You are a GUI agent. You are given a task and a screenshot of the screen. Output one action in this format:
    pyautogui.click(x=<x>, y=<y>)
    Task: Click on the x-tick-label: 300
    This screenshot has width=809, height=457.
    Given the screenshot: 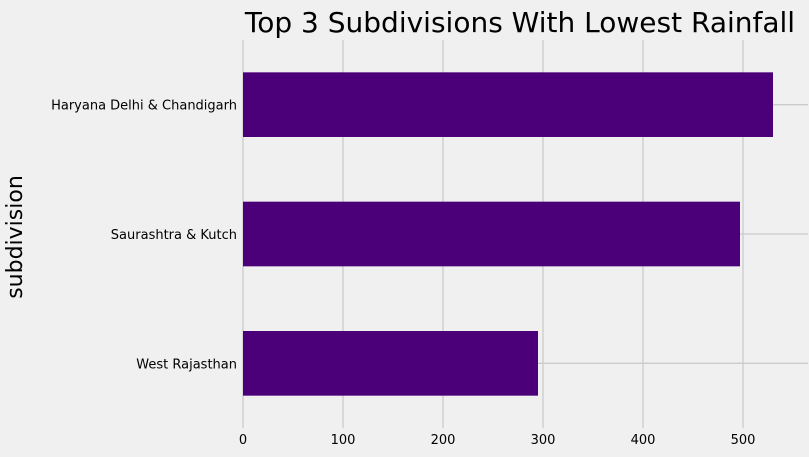 What is the action you would take?
    pyautogui.click(x=543, y=440)
    